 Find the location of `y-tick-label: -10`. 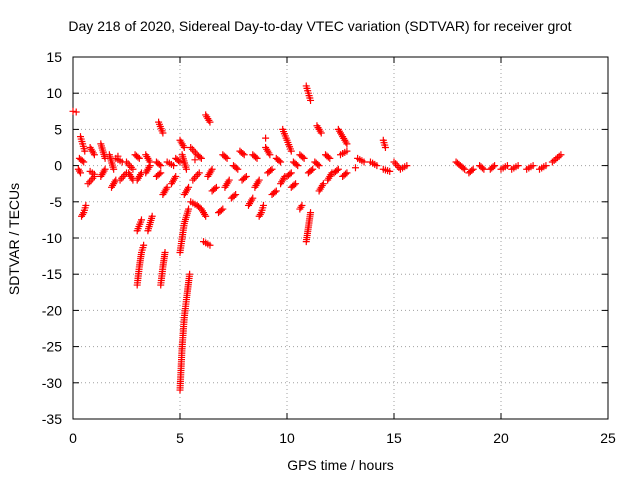

y-tick-label: -10 is located at coordinates (52, 238).